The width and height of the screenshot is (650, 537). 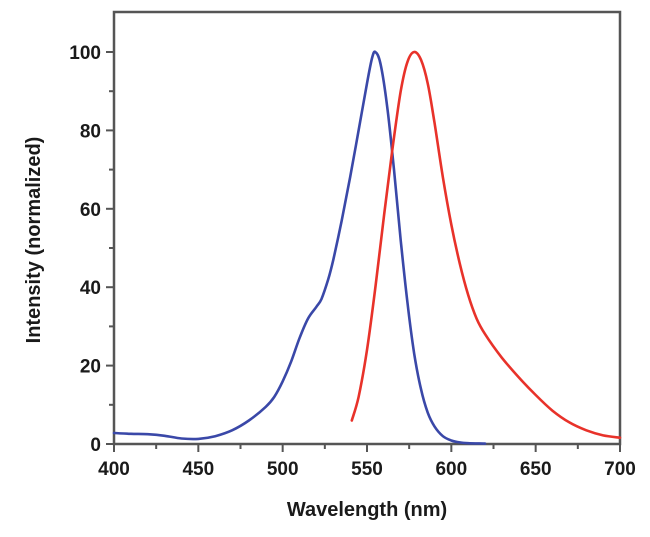 What do you see at coordinates (367, 510) in the screenshot?
I see `x-axis-title: Wavelength (nm)` at bounding box center [367, 510].